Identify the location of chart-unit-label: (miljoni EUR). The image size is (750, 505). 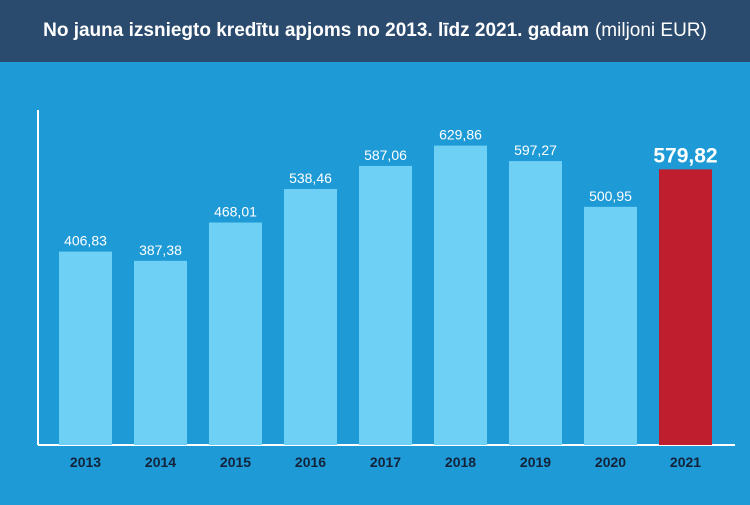
(650, 30).